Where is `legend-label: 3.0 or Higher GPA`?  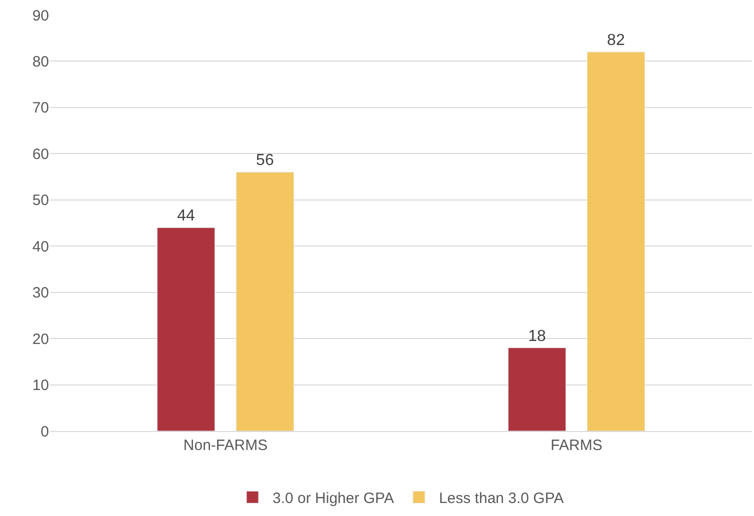 legend-label: 3.0 or Higher GPA is located at coordinates (333, 499).